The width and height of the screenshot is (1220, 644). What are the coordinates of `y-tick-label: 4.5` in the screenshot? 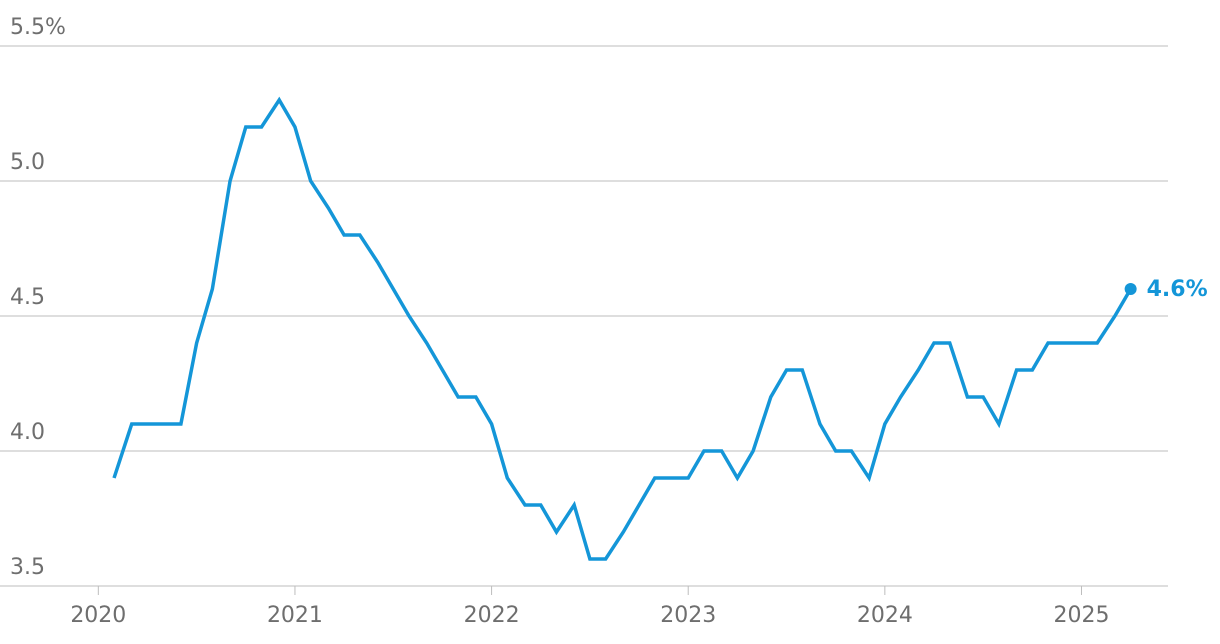 It's located at (27, 297).